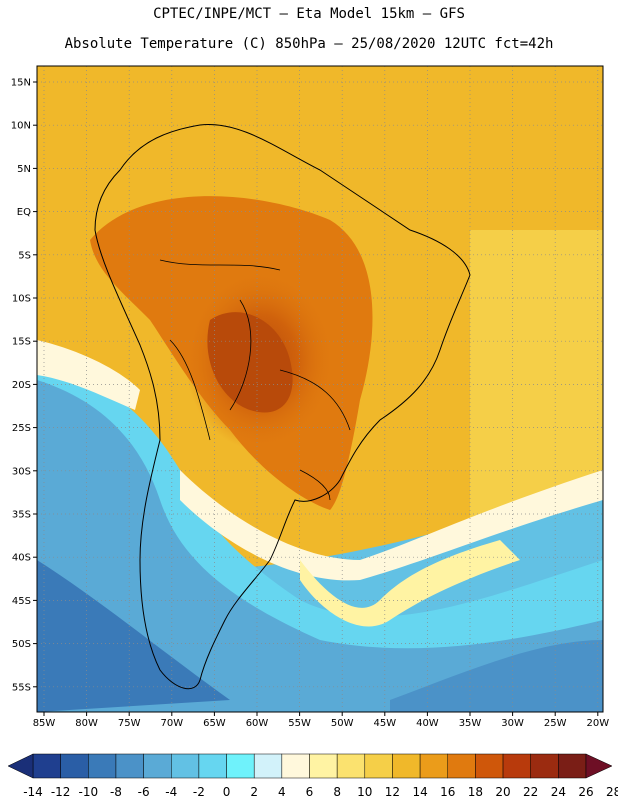 The width and height of the screenshot is (618, 800). What do you see at coordinates (24, 212) in the screenshot?
I see `latitude-label: EQ` at bounding box center [24, 212].